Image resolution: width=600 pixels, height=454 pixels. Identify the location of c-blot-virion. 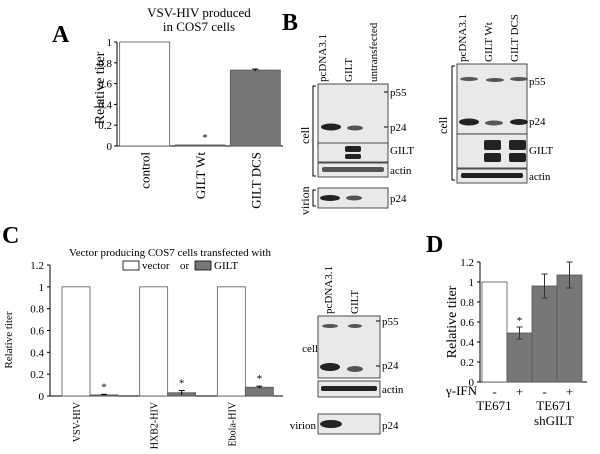
(349, 424).